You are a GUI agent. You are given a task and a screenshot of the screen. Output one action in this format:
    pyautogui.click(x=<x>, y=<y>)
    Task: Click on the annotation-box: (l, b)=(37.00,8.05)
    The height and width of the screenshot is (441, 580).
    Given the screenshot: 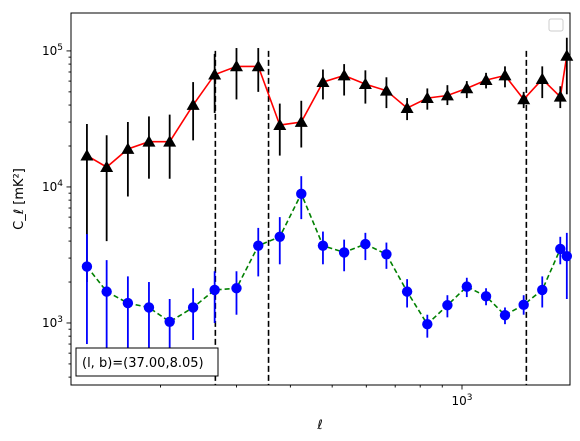 What is the action you would take?
    pyautogui.click(x=147, y=362)
    